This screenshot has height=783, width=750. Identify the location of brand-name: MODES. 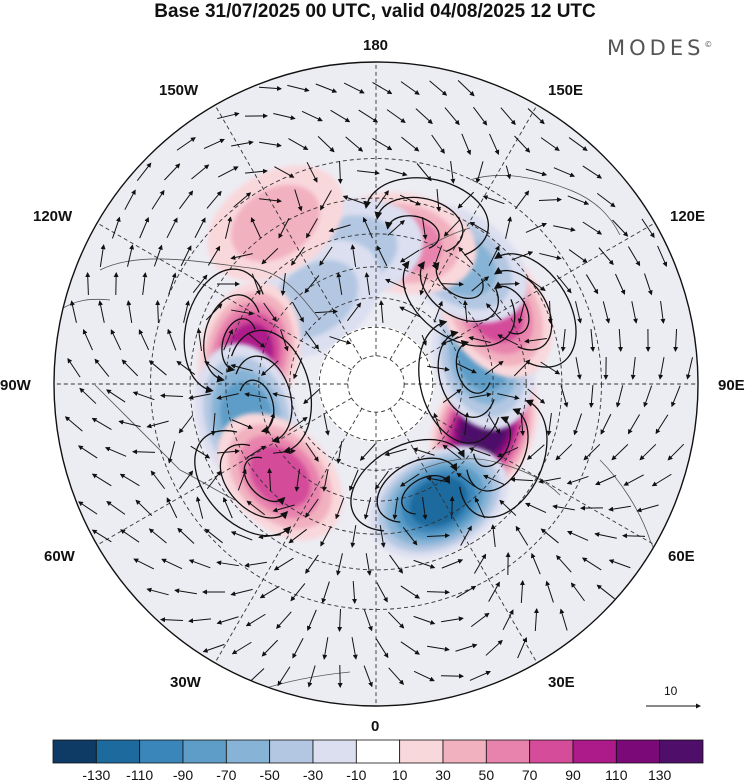
(656, 48).